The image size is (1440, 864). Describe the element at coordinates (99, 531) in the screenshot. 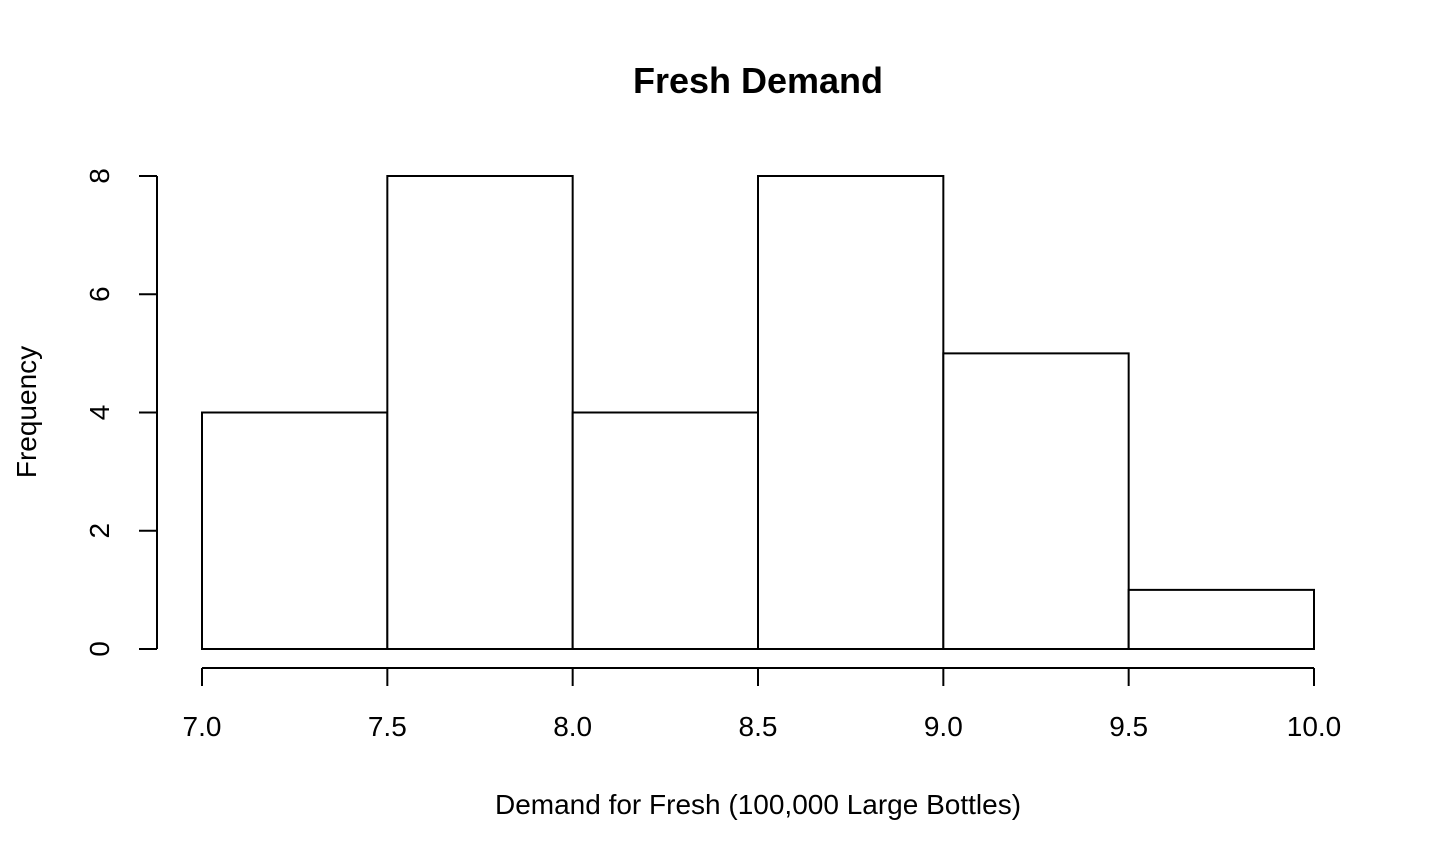

I see `y-tick-label-1: 2` at that location.